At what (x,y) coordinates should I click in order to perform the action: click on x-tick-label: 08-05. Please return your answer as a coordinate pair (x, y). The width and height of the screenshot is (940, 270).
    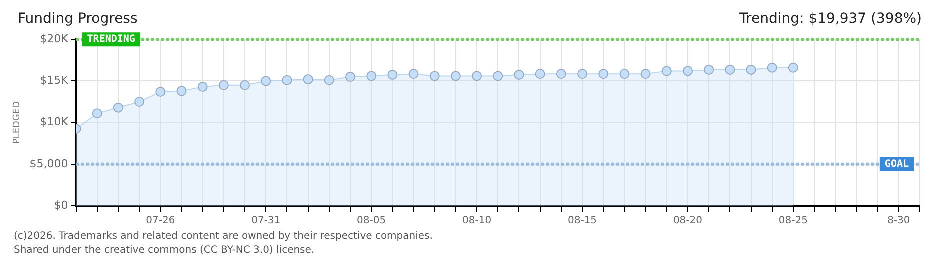
    Looking at the image, I should click on (371, 221).